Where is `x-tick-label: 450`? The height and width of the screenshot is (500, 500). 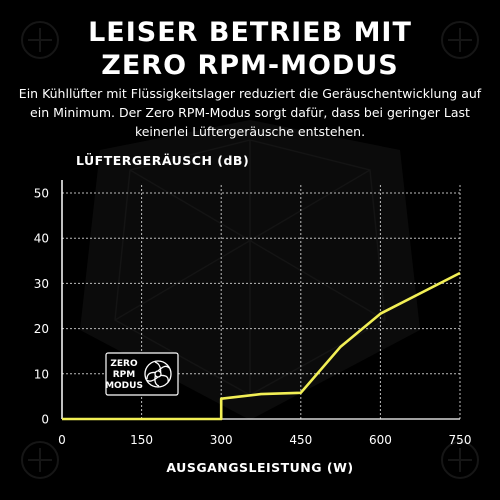 x-tick-label: 450 is located at coordinates (300, 440).